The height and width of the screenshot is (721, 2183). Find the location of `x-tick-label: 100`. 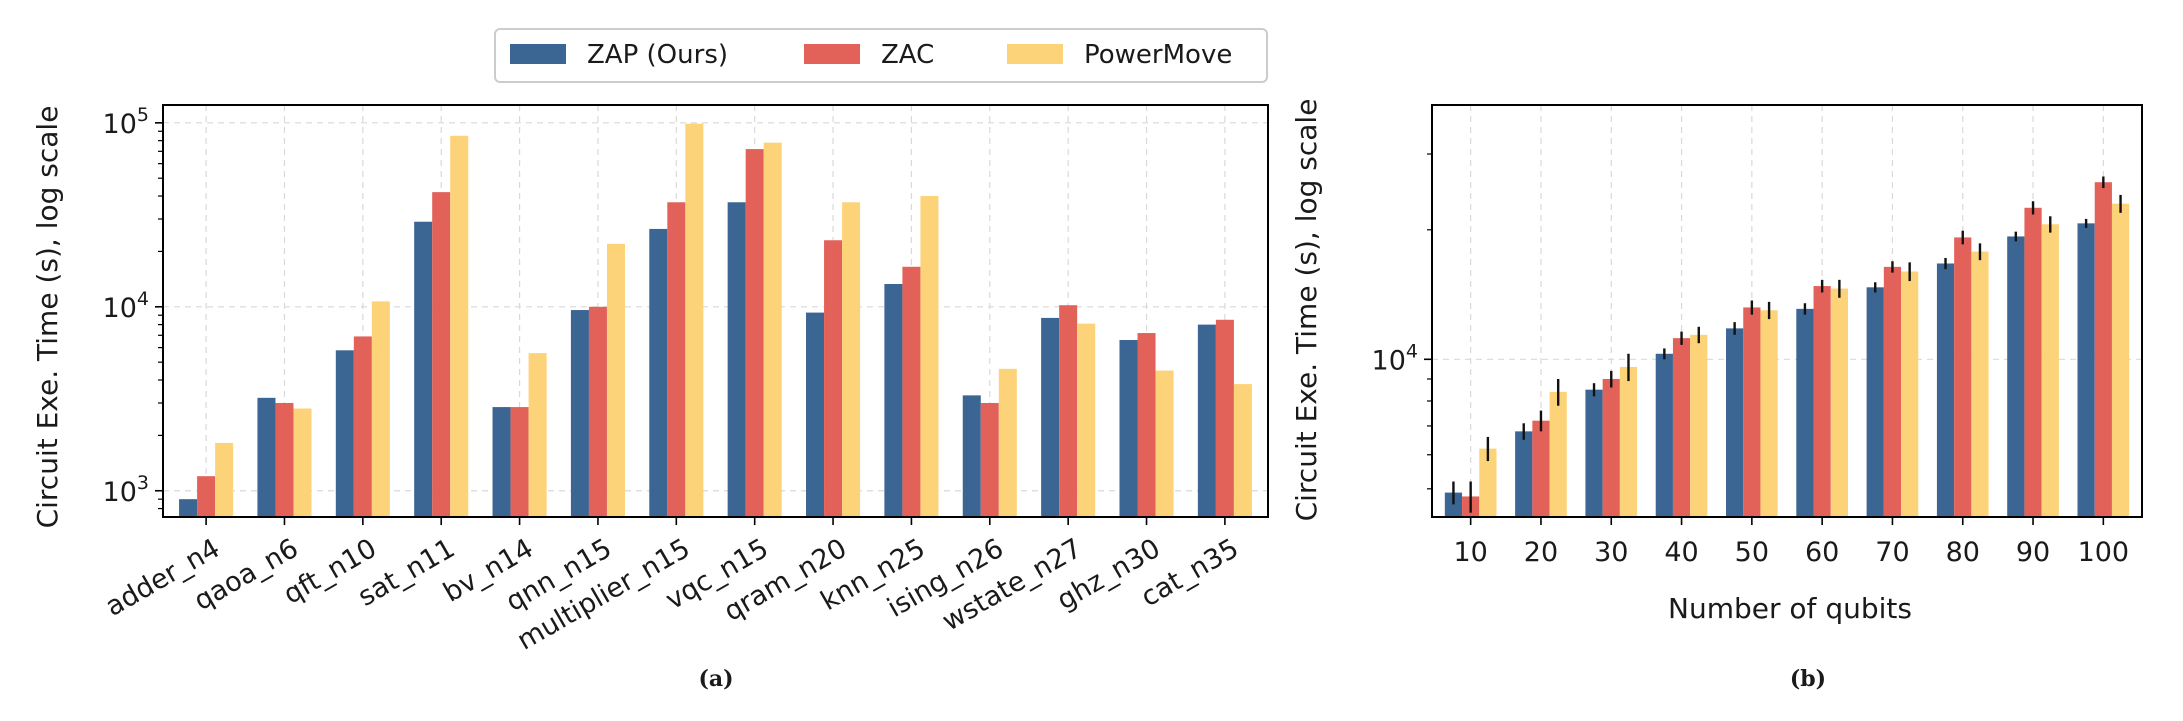

x-tick-label: 100 is located at coordinates (2104, 552).